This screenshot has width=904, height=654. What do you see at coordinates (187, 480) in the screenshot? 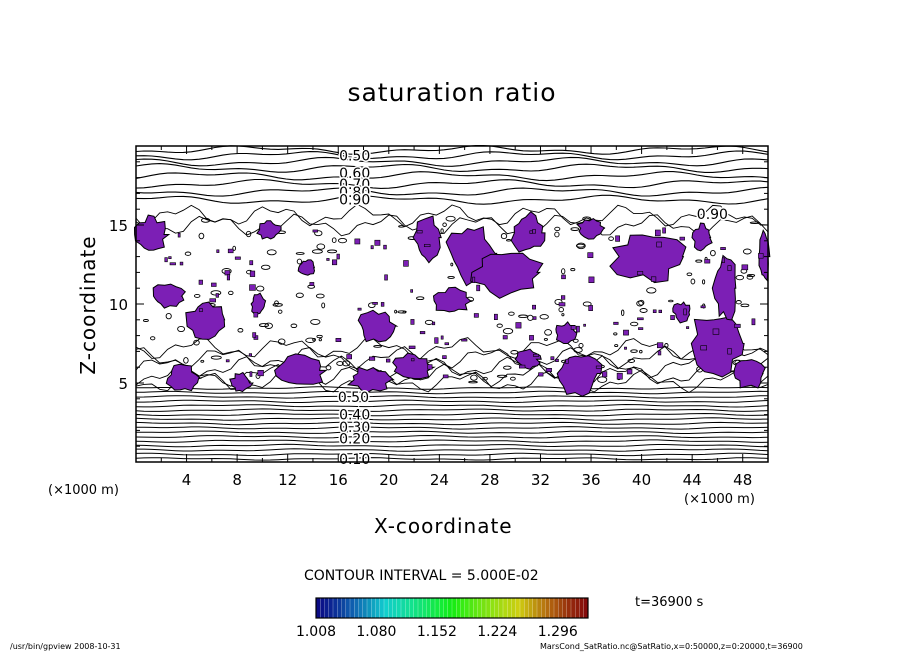
I see `x-tick-label: 4` at bounding box center [187, 480].